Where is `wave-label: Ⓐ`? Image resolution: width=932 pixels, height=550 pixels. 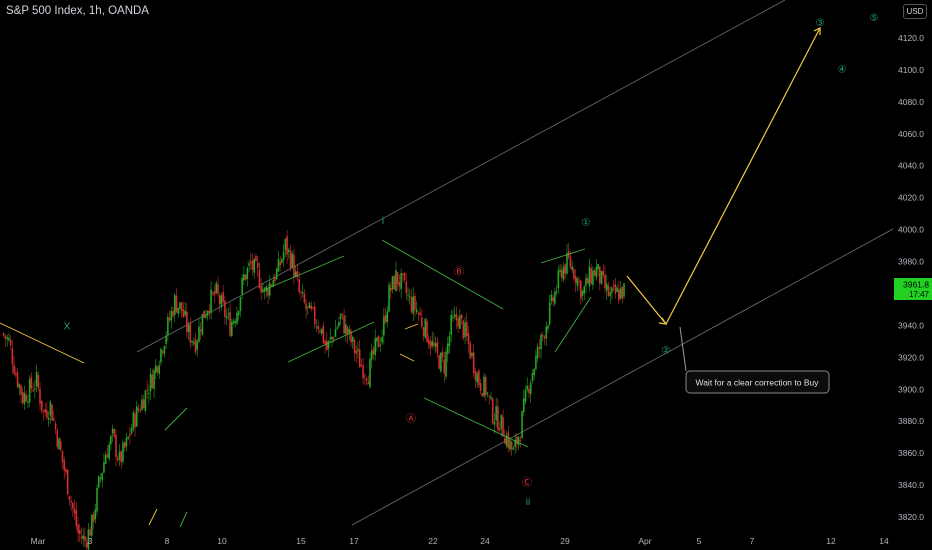
wave-label: Ⓐ is located at coordinates (411, 419).